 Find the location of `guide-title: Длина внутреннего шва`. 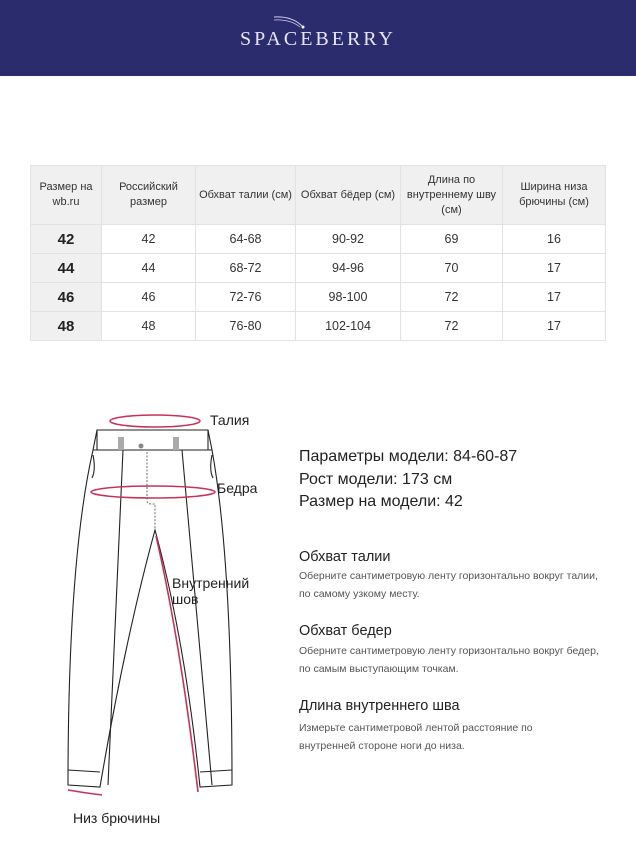

guide-title: Длина внутреннего шва is located at coordinates (379, 706).